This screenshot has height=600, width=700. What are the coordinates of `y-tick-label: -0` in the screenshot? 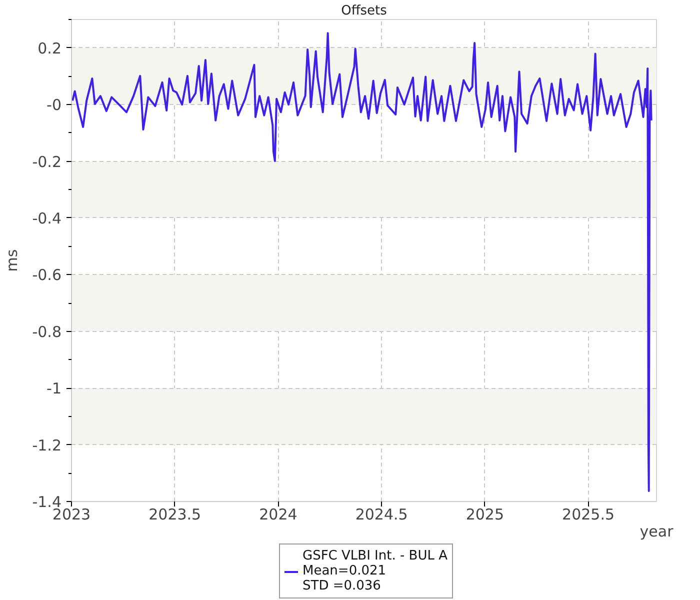 It's located at (54, 105).